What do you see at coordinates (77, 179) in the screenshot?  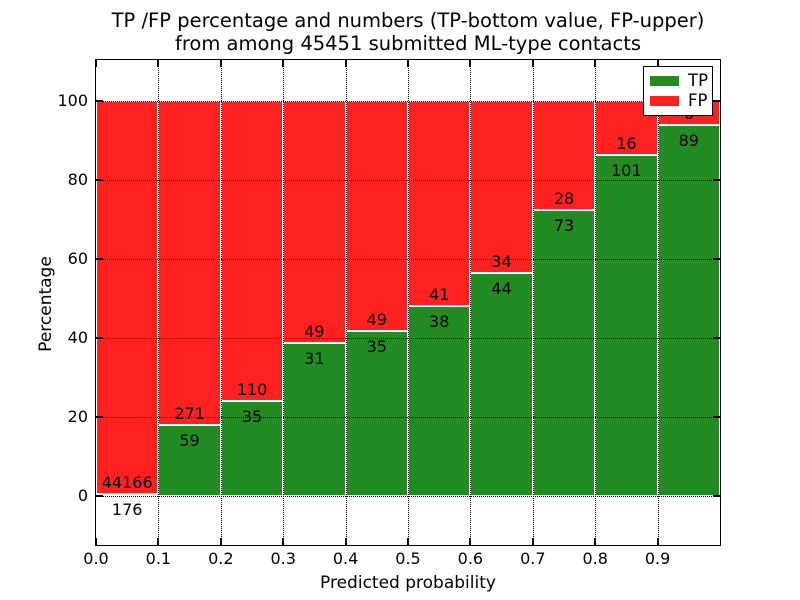 I see `y-tick-label: 80` at bounding box center [77, 179].